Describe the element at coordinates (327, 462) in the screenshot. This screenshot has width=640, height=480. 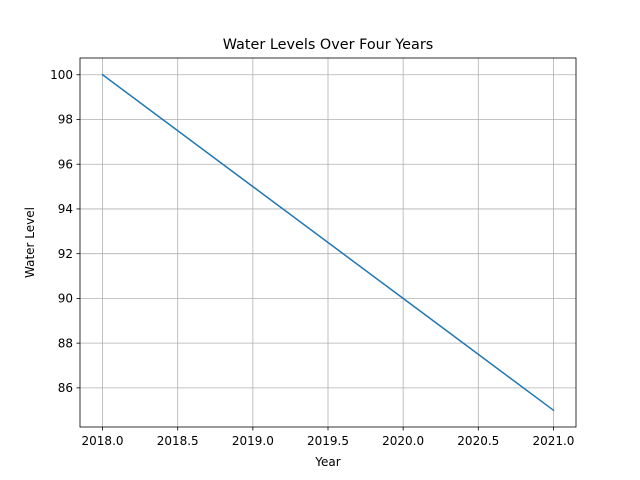
I see `x-axis-label: Year` at that location.